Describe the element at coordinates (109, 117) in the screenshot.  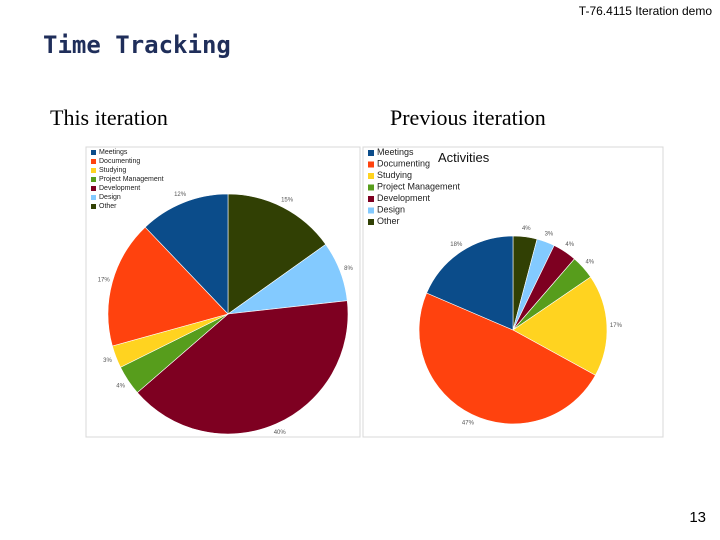
I see `panel-label-this-iteration: This iteration` at that location.